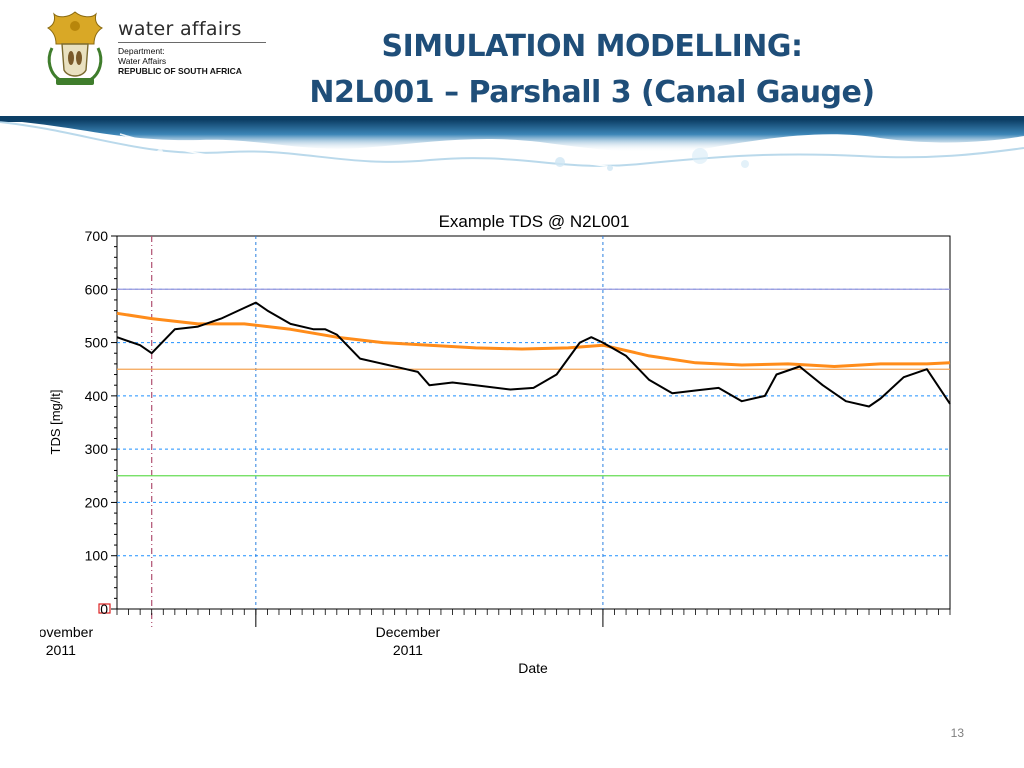  What do you see at coordinates (55, 421) in the screenshot?
I see `y-axis-label: TDS [mg/lt]` at bounding box center [55, 421].